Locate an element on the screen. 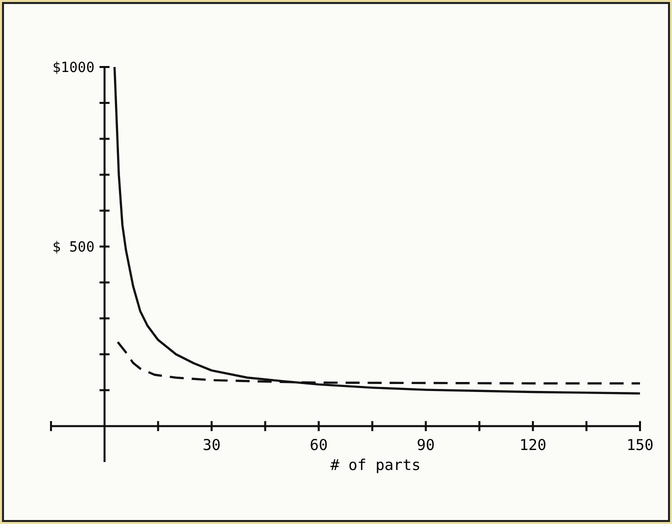  y-tick-label: $1000 is located at coordinates (73, 68).